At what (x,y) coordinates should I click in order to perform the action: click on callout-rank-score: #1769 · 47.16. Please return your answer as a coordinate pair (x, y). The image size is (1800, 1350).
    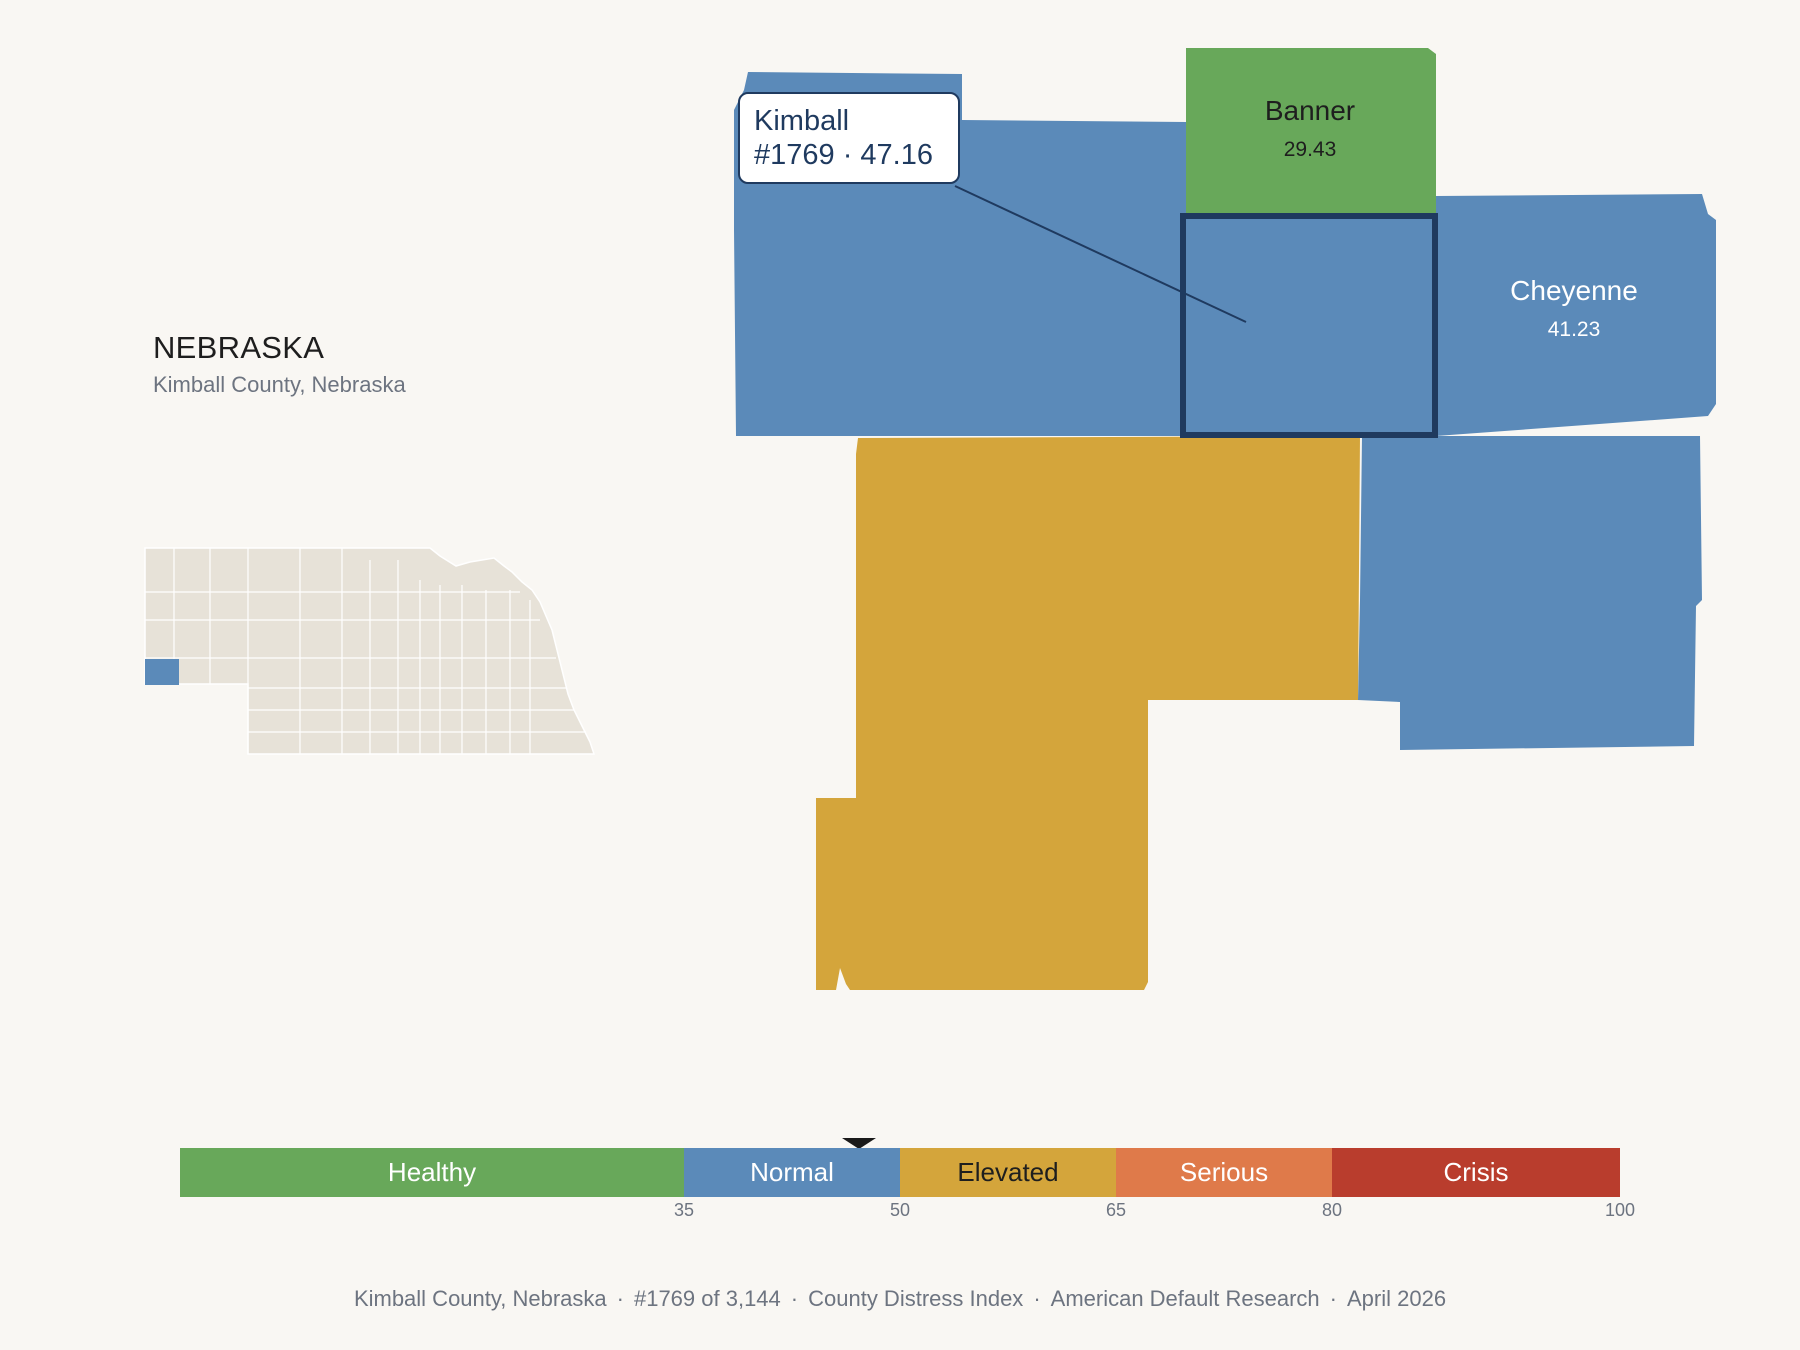
    Looking at the image, I should click on (843, 155).